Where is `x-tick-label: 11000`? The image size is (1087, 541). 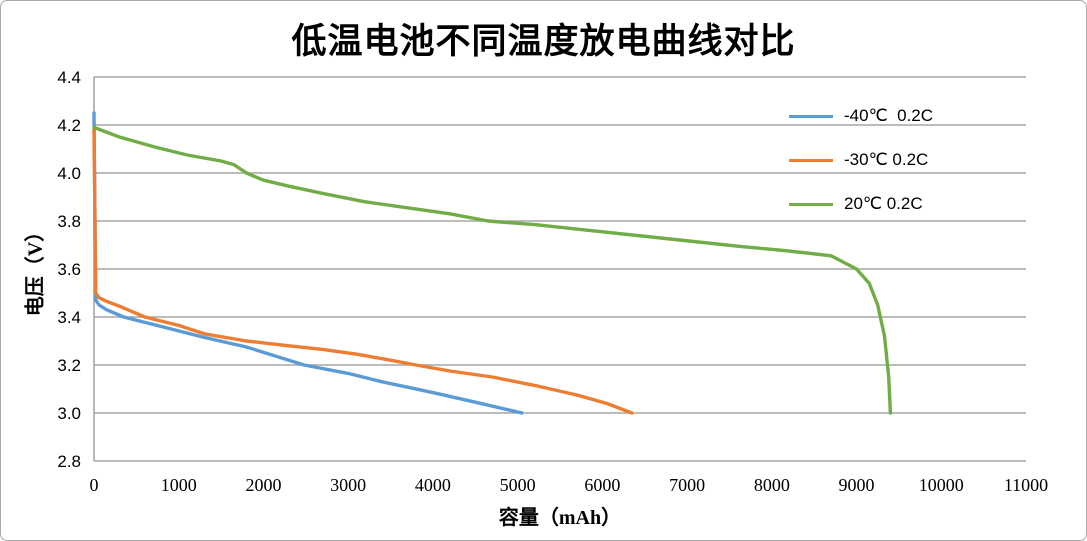
x-tick-label: 11000 is located at coordinates (1026, 485).